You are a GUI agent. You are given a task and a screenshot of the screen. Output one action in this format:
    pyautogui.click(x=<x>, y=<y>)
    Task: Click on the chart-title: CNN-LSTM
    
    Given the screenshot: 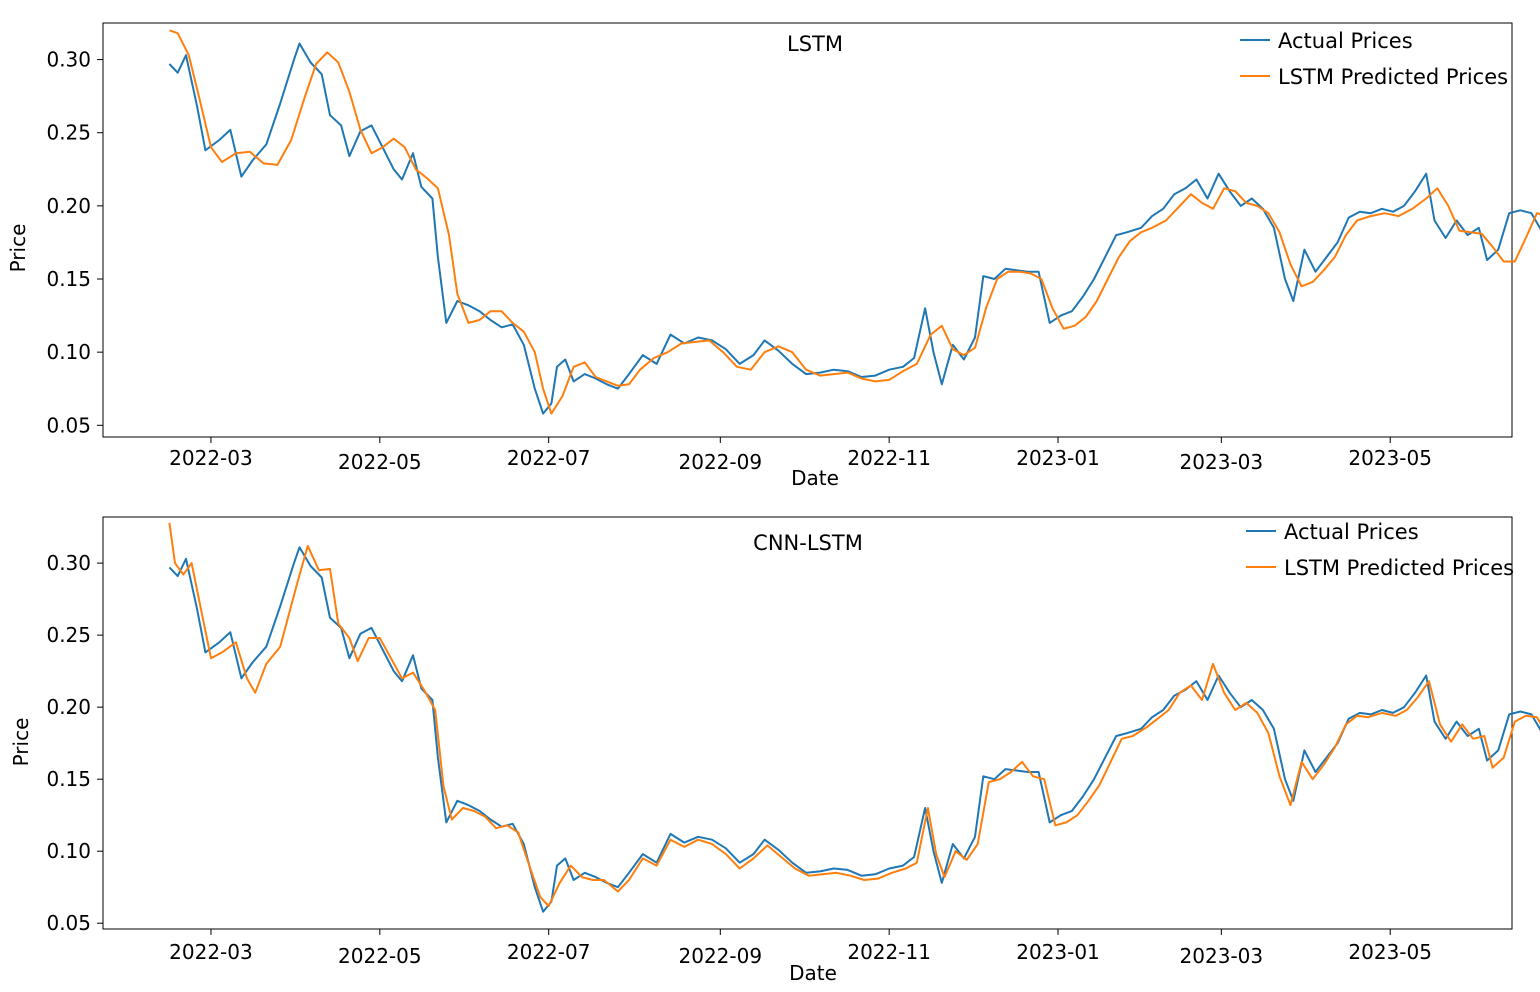 What is the action you would take?
    pyautogui.click(x=808, y=543)
    